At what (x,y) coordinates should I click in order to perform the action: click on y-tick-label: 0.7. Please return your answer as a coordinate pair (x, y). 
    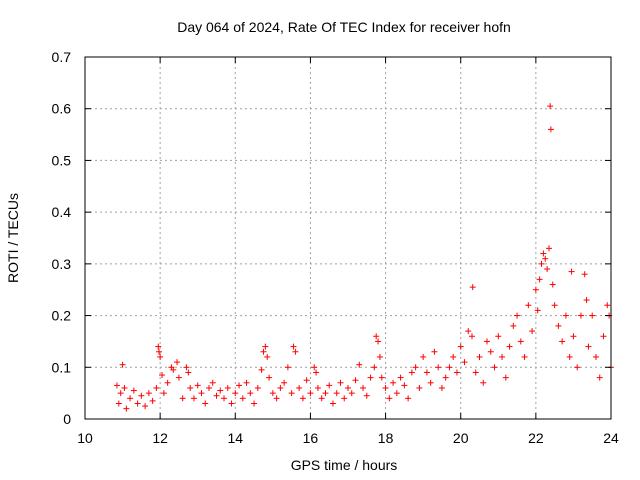
    Looking at the image, I should click on (62, 57).